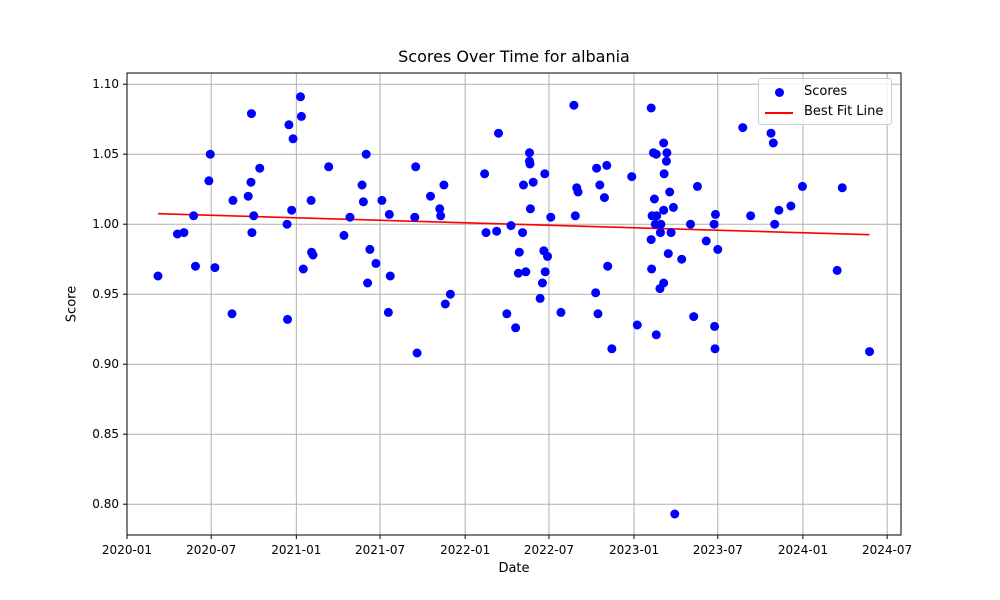  I want to click on chart-title: Scores Over Time for albania, so click(514, 56).